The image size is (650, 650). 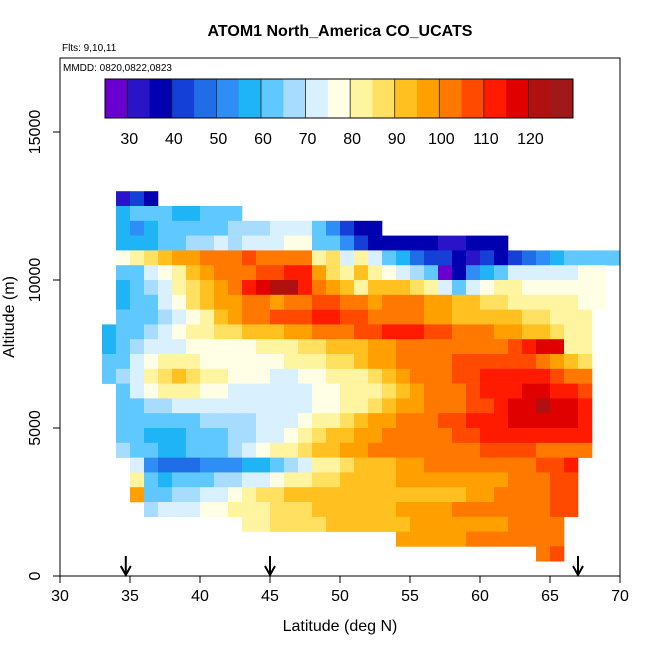 What do you see at coordinates (263, 139) in the screenshot?
I see `colorbar-label: 60` at bounding box center [263, 139].